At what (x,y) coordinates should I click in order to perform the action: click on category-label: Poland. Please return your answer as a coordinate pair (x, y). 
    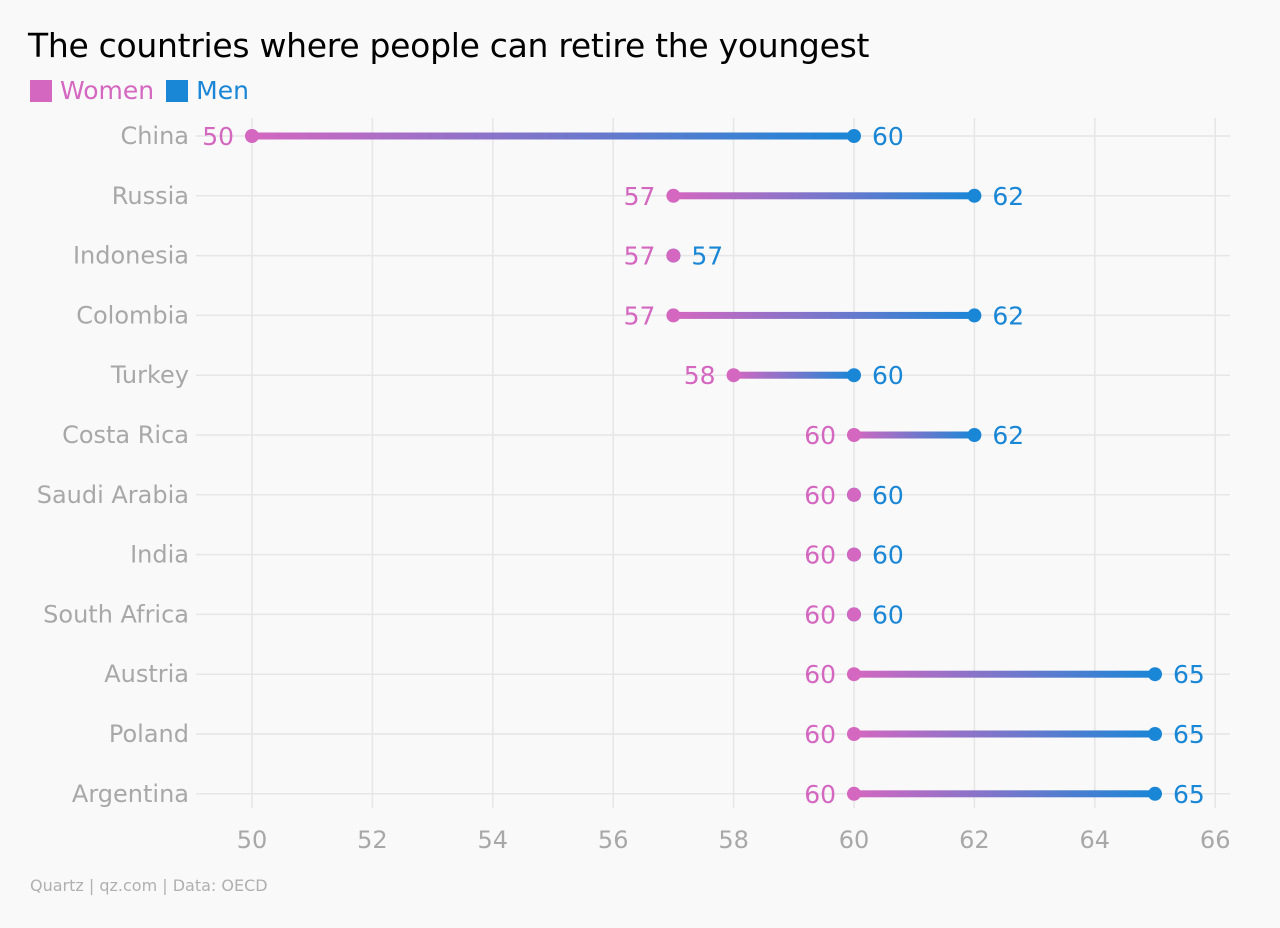
    Looking at the image, I should click on (149, 734).